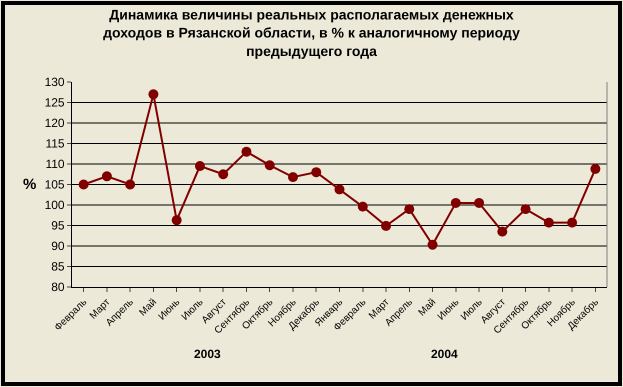 The width and height of the screenshot is (623, 387). I want to click on y-tick-label: 115, so click(55, 143).